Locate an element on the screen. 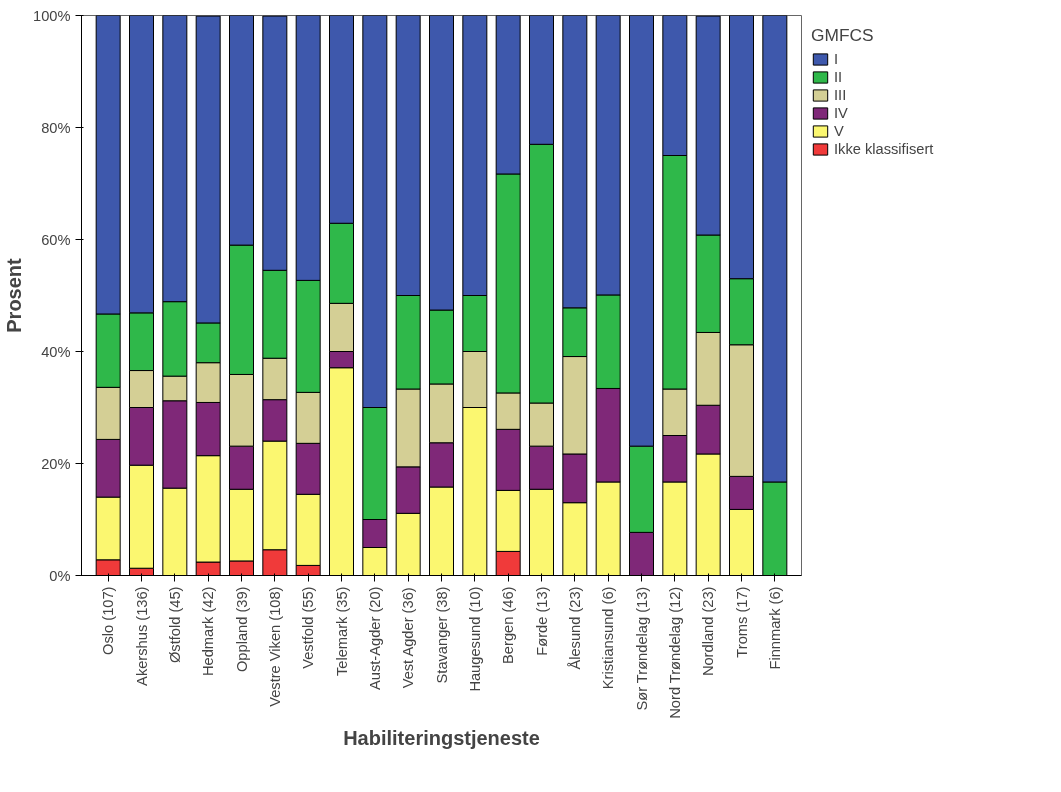  x-tick-label: Nordland (23) is located at coordinates (708, 631).